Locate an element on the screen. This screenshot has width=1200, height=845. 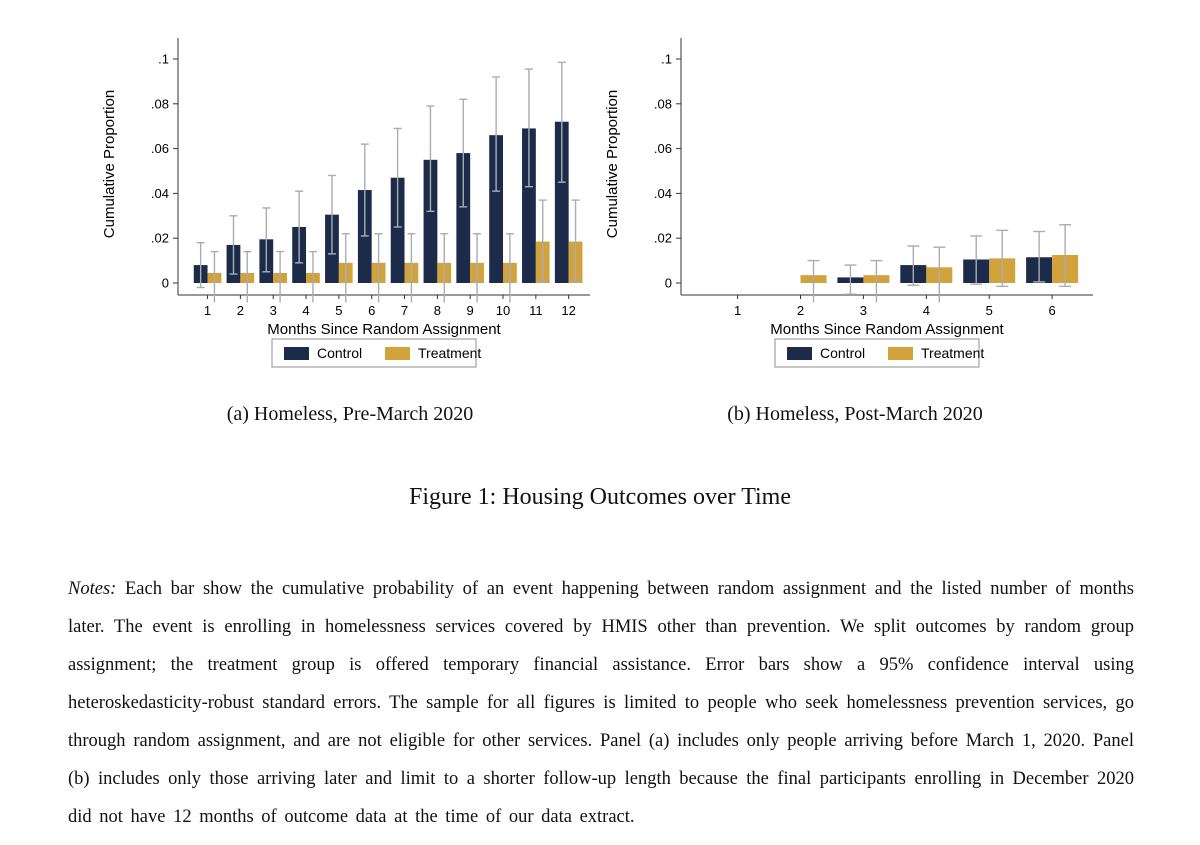
x-tick-label: 11 is located at coordinates (536, 310).